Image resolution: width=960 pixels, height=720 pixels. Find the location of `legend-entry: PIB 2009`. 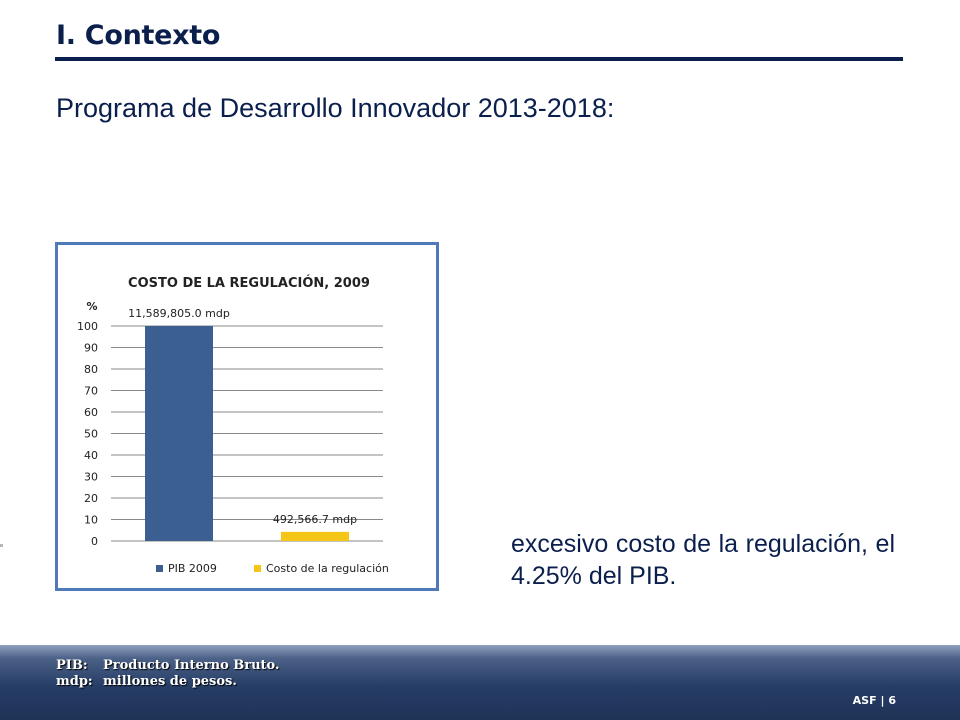

legend-entry: PIB 2009 is located at coordinates (192, 568).